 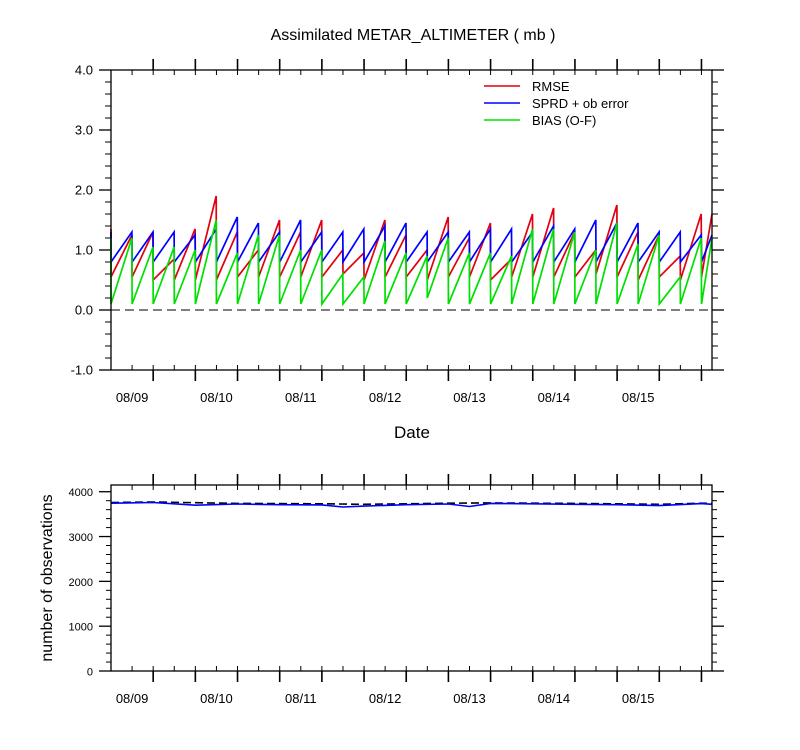 I want to click on y-axis-label-observations: number of observations, so click(x=47, y=577).